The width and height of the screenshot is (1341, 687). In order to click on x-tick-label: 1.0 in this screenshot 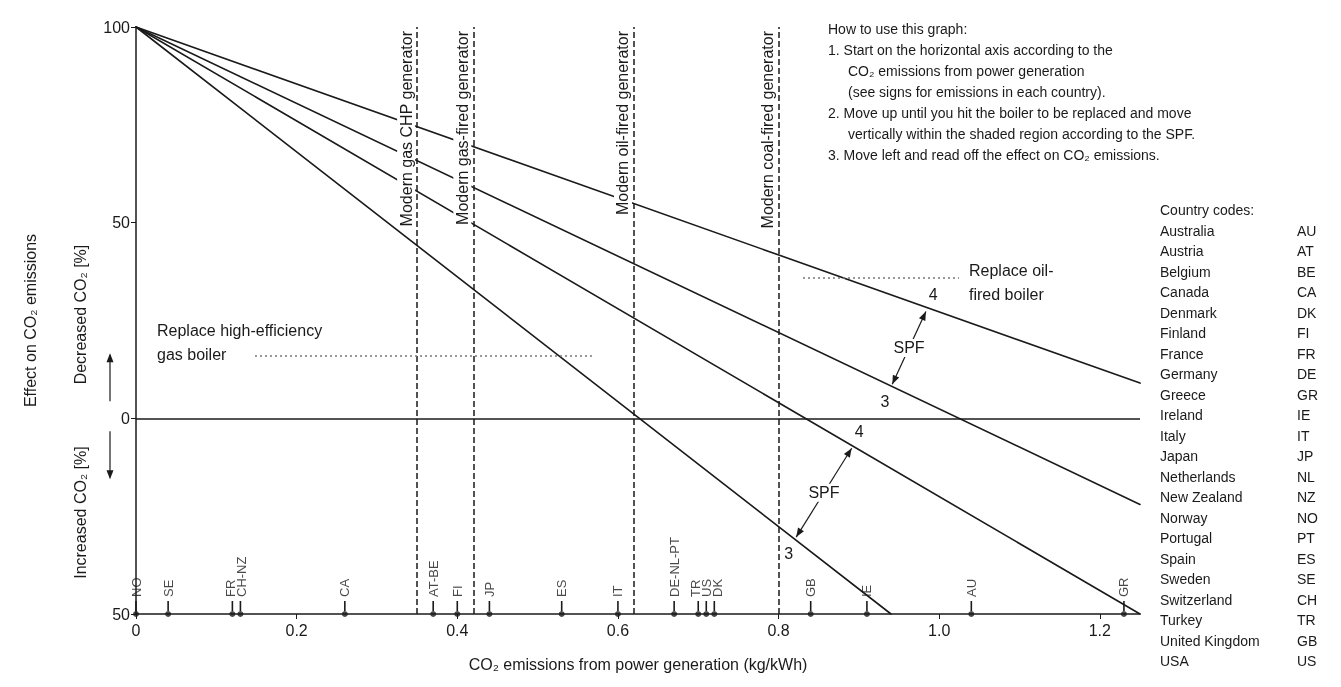, I will do `click(939, 630)`.